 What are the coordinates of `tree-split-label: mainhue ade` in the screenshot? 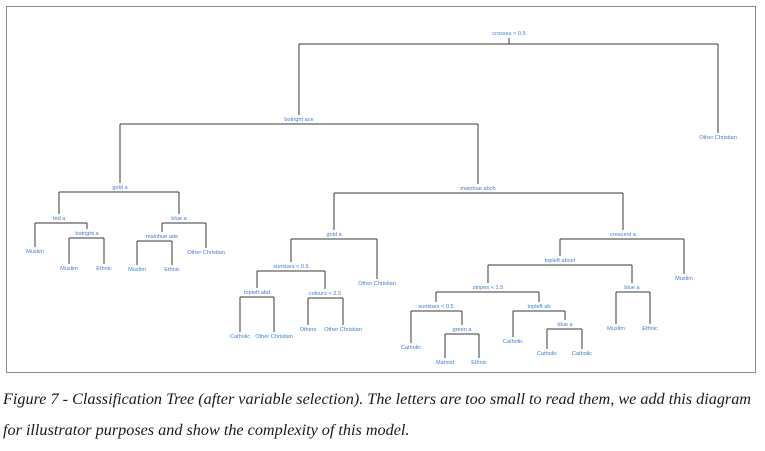 It's located at (162, 237).